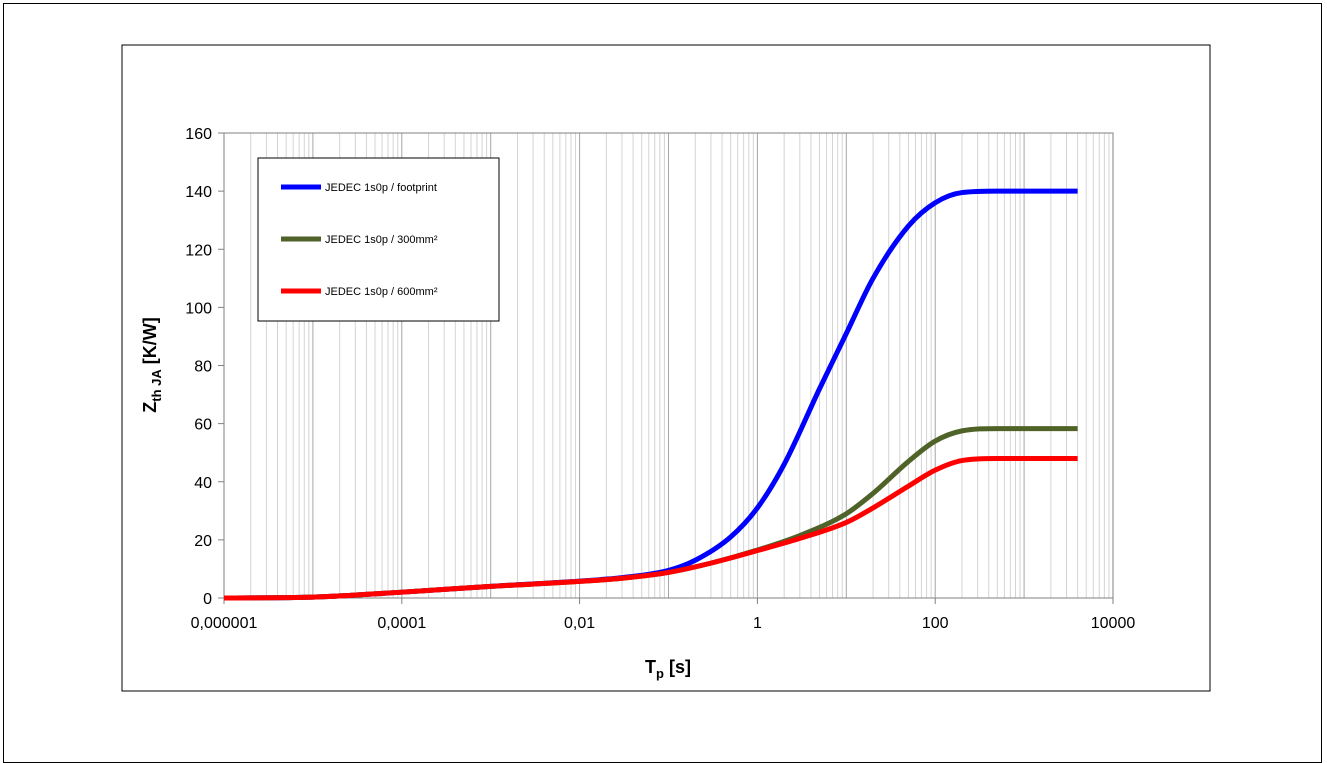  I want to click on y-tick-label: 80, so click(203, 367).